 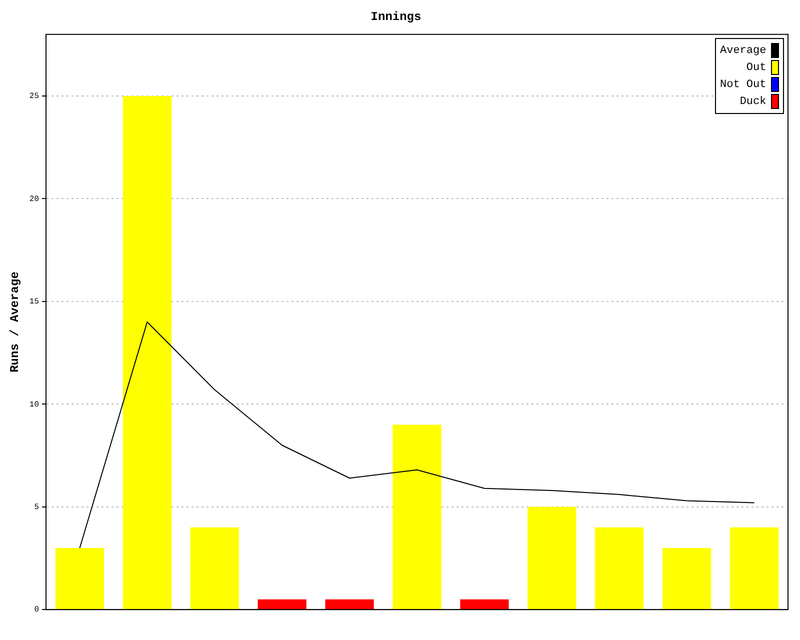 What do you see at coordinates (34, 199) in the screenshot?
I see `y-tick-label: 20` at bounding box center [34, 199].